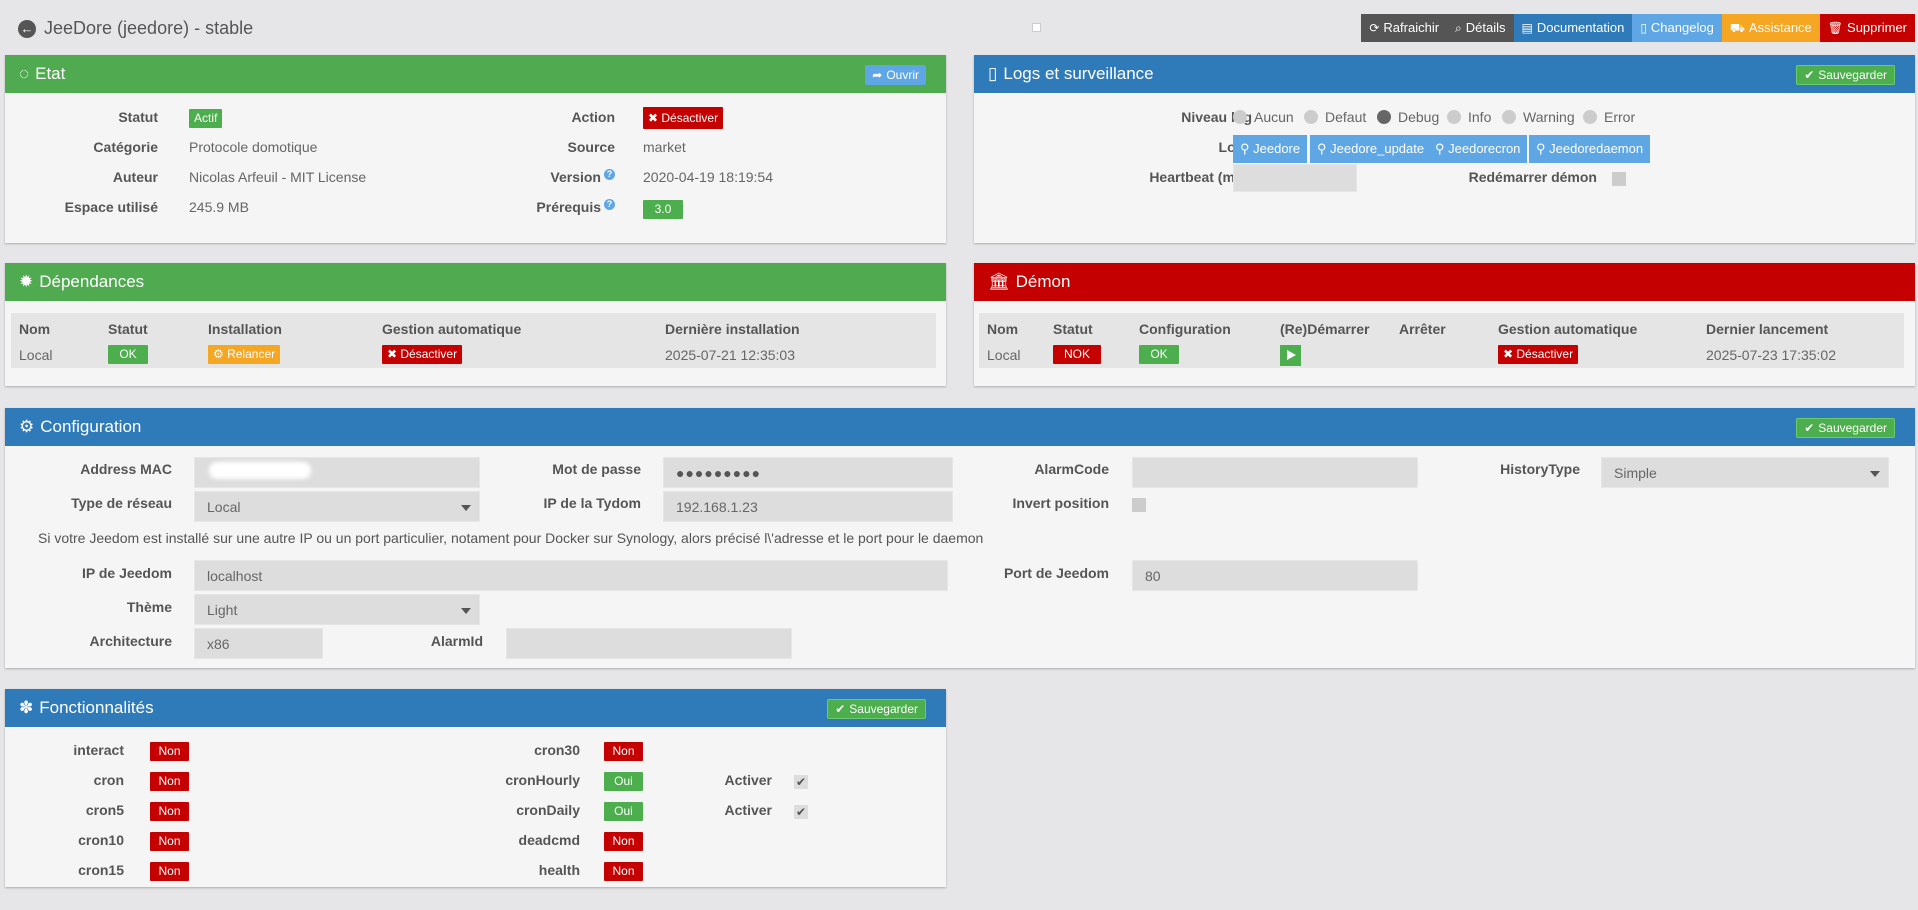  Describe the element at coordinates (1270, 149) in the screenshot. I see `log-jeedore-button: ⚲ Jeedore` at that location.